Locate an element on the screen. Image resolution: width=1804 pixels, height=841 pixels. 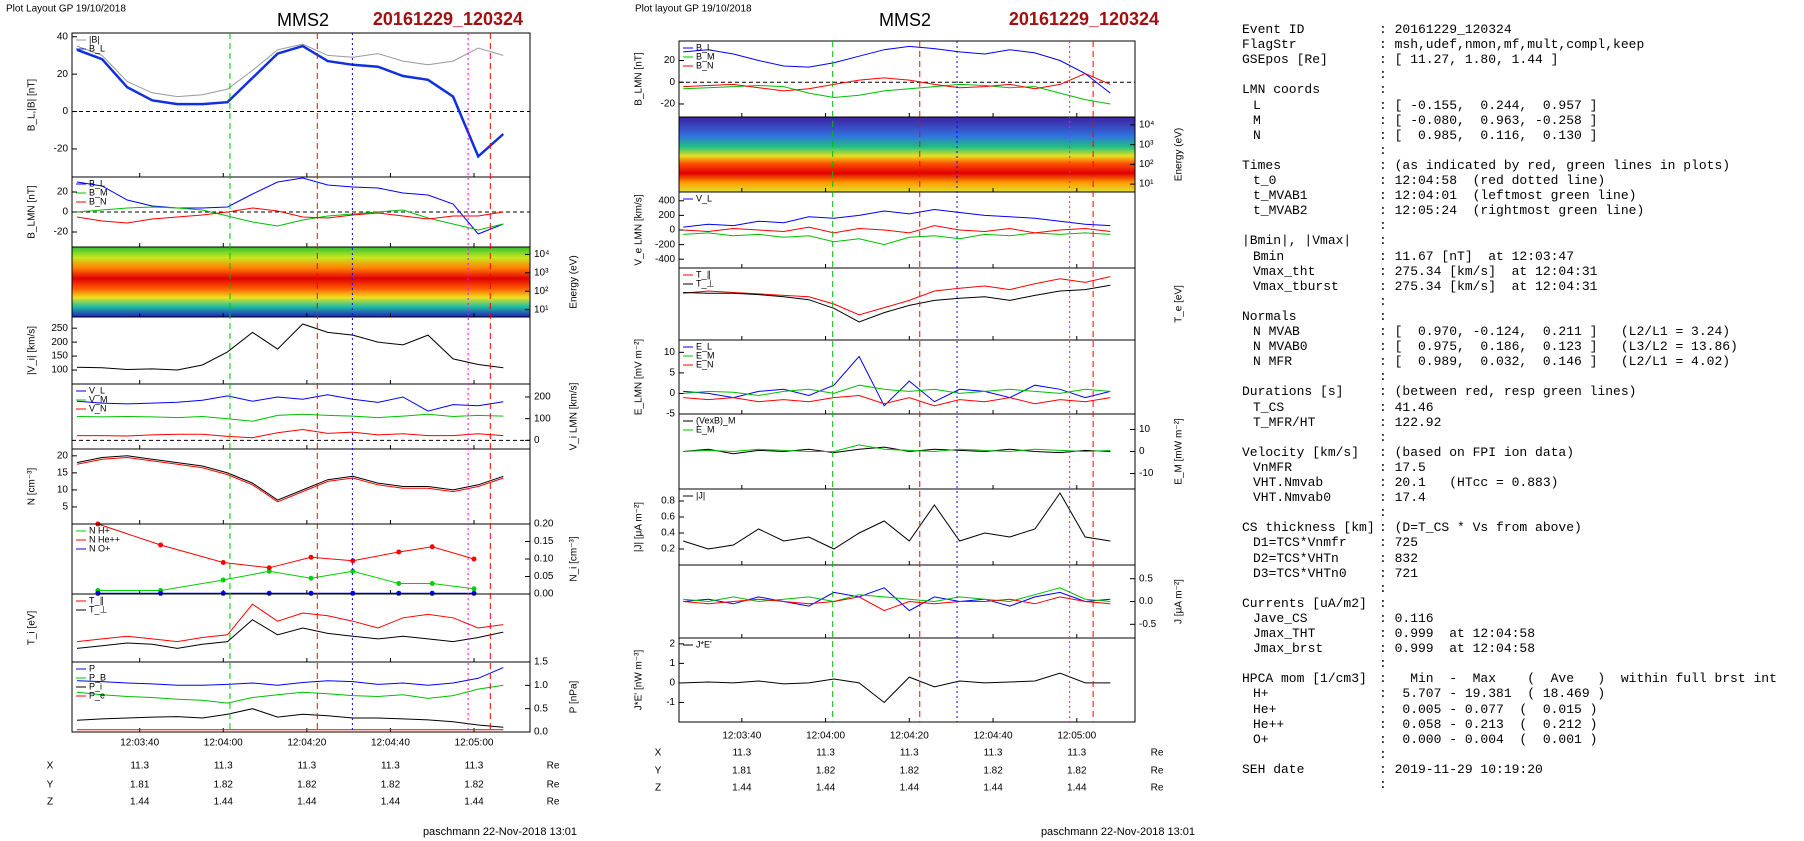
summary-value: : [ 11.27, 1.80, 1.44 ] is located at coordinates (1469, 60).